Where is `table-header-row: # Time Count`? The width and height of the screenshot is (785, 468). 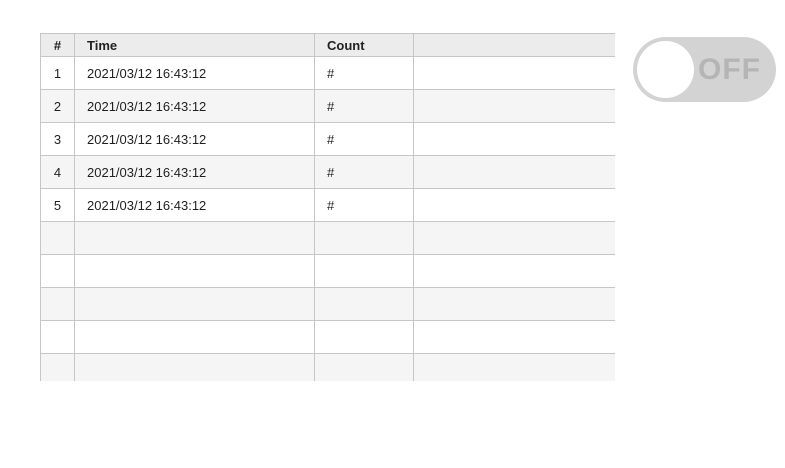 table-header-row: # Time Count is located at coordinates (327, 45).